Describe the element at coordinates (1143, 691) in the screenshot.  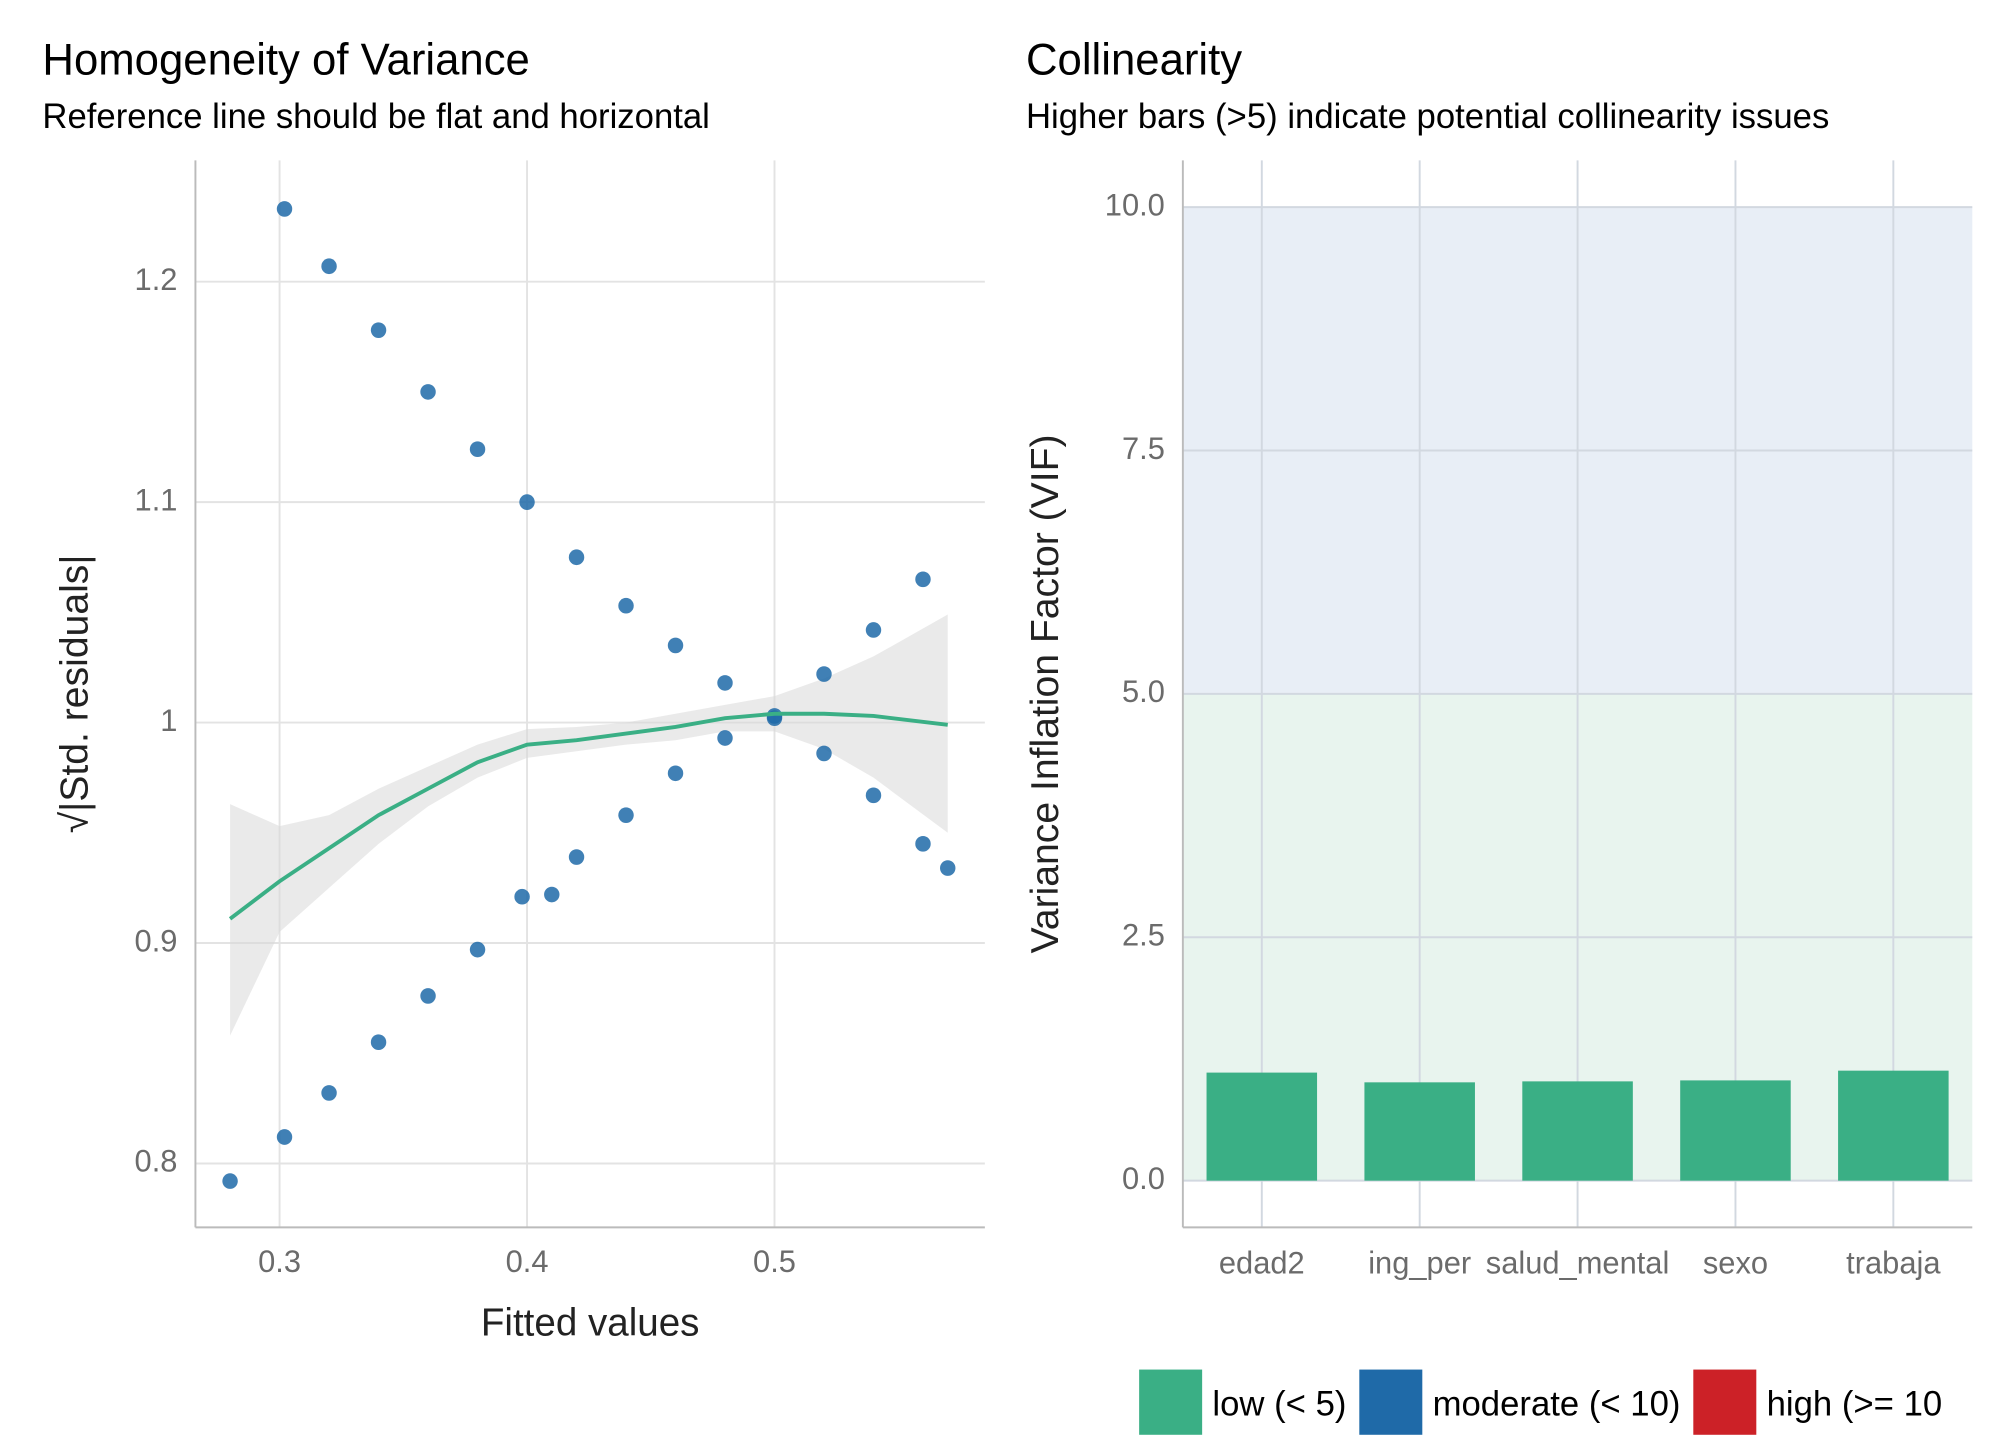
I see `y-tick-label: 5.0` at that location.